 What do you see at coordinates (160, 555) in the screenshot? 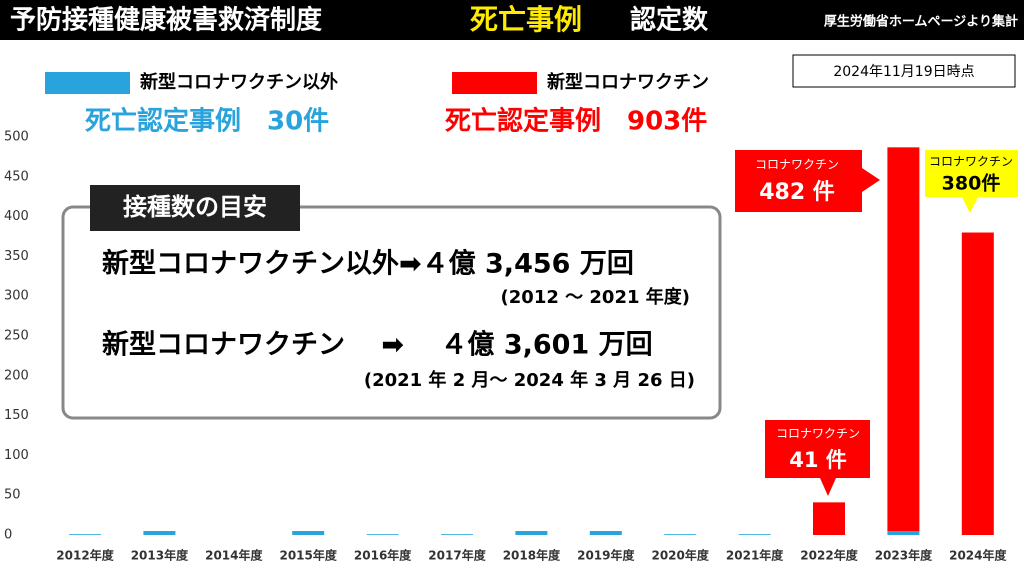
I see `x-tick-label: 2013年度` at bounding box center [160, 555].